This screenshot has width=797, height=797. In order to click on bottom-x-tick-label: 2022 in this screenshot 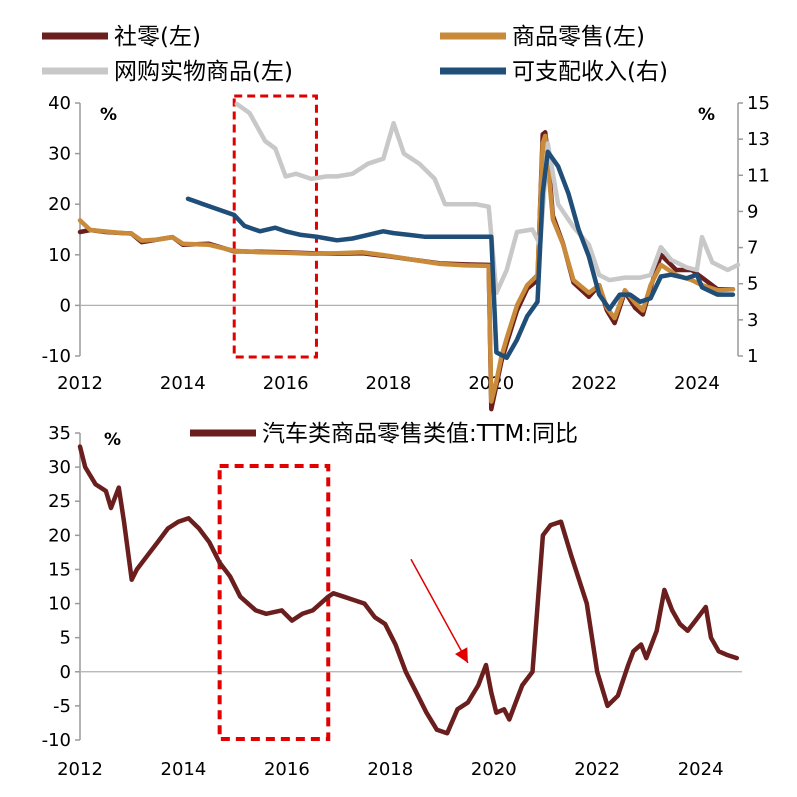, I will do `click(597, 769)`.